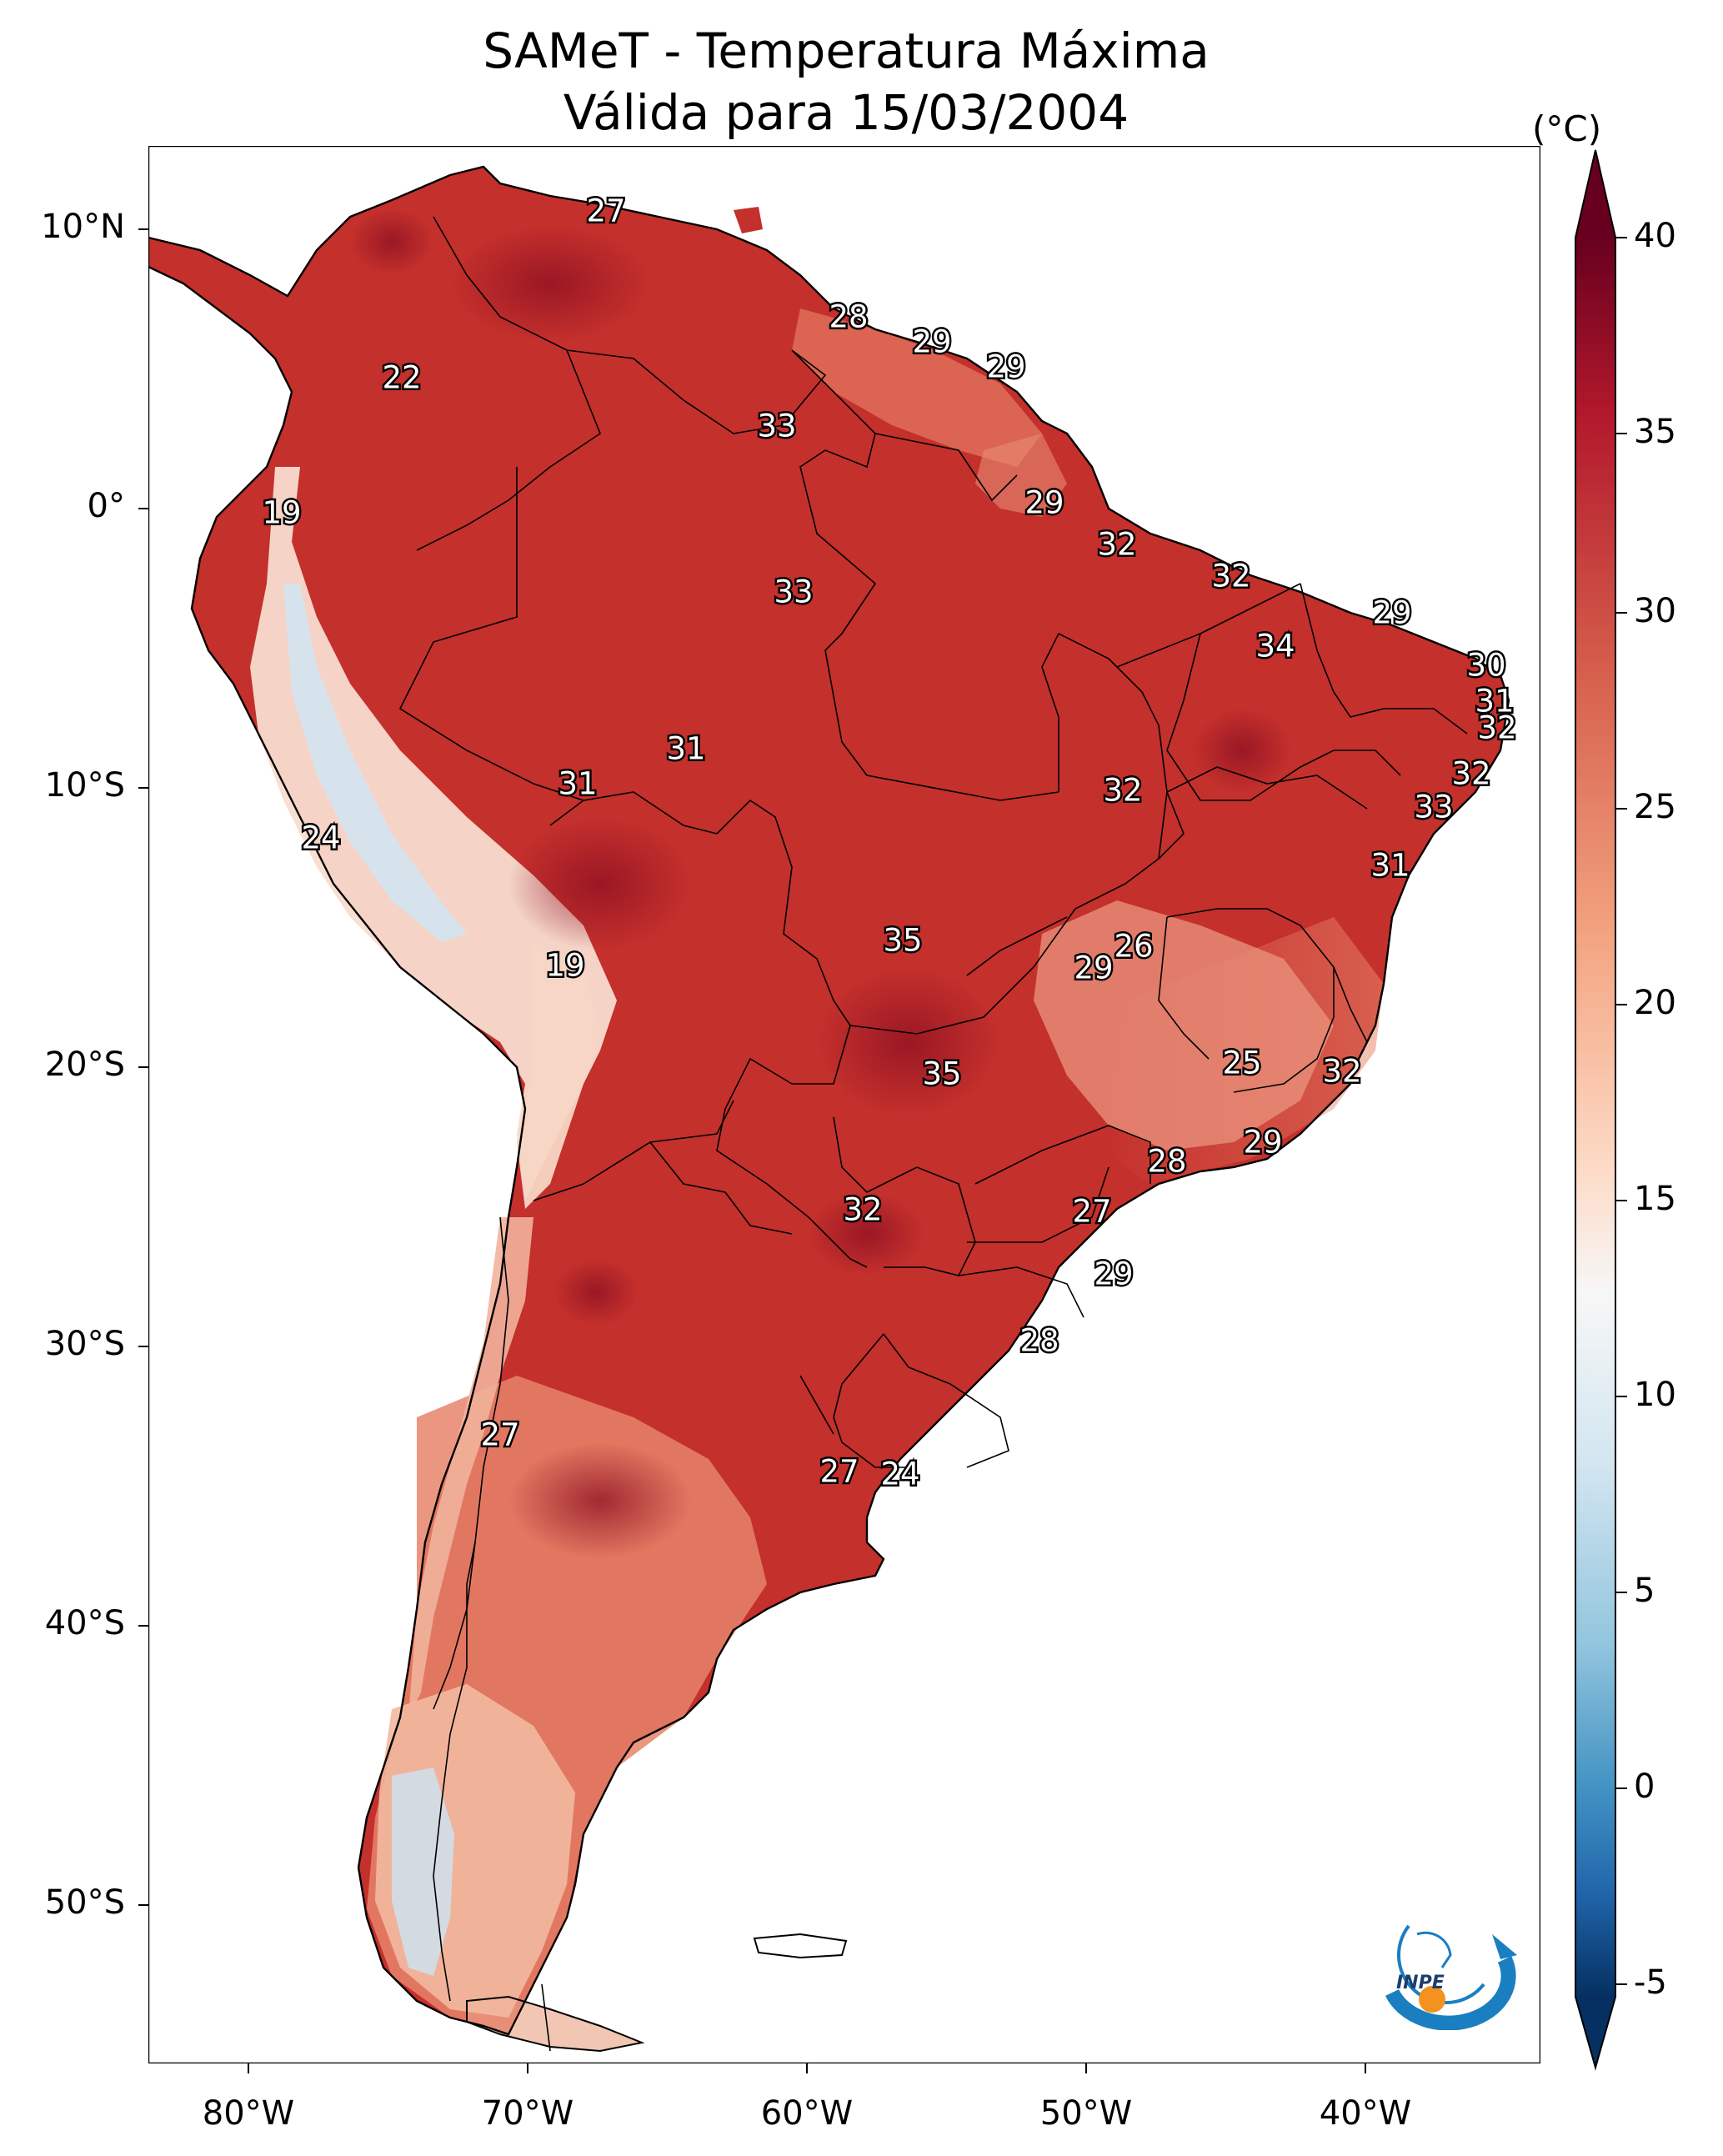 The height and width of the screenshot is (2156, 1723). I want to click on colorbar-tick-label: 15, so click(1655, 1199).